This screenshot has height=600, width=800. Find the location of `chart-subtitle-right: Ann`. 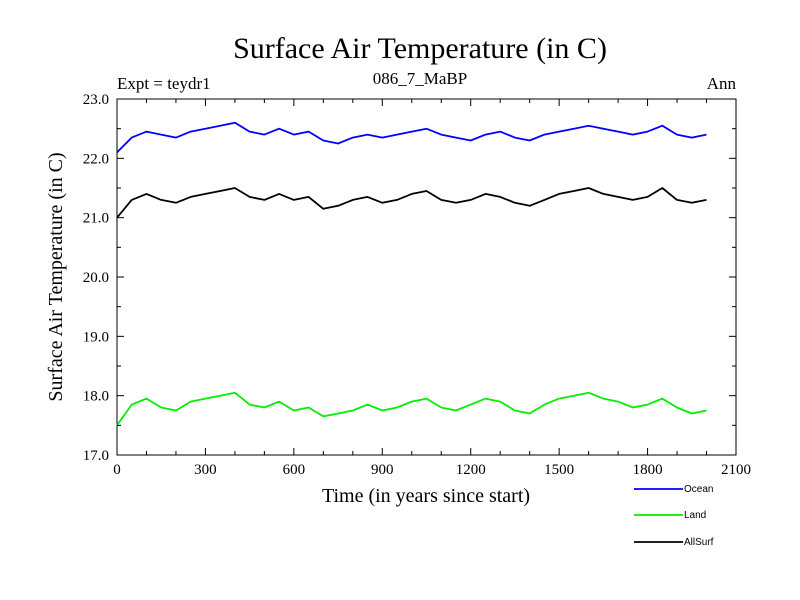

chart-subtitle-right: Ann is located at coordinates (722, 83).